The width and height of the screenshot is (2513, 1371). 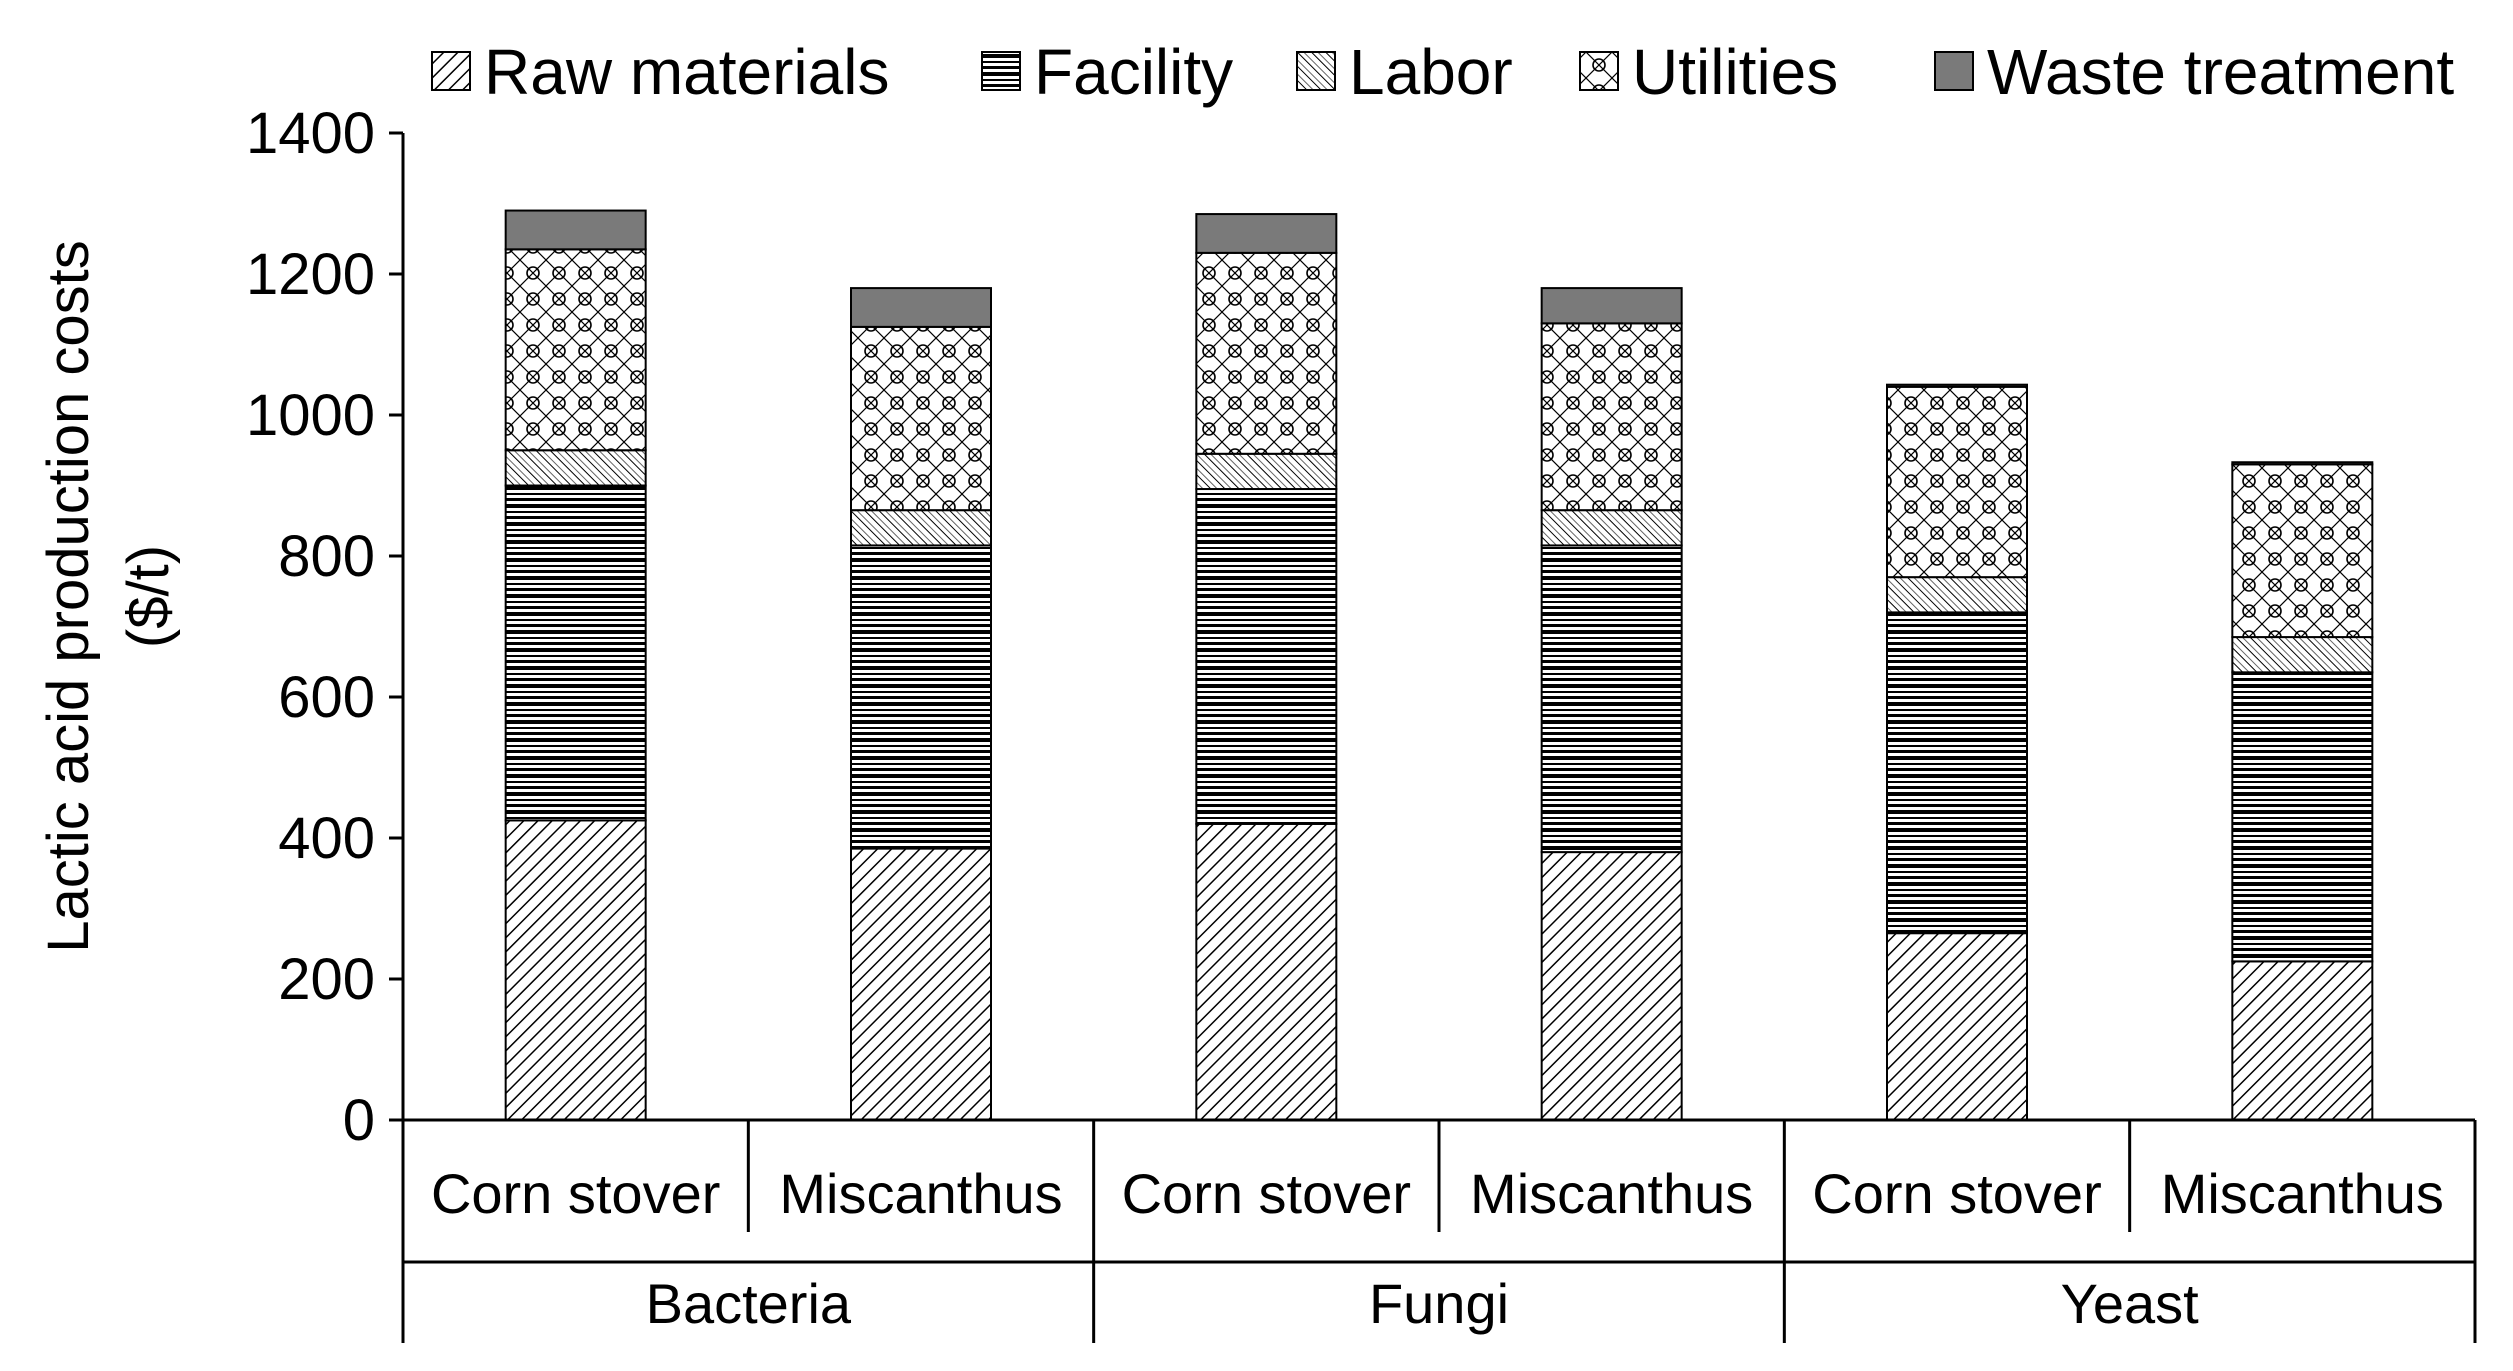 What do you see at coordinates (310, 274) in the screenshot?
I see `y-tick-label: 1200` at bounding box center [310, 274].